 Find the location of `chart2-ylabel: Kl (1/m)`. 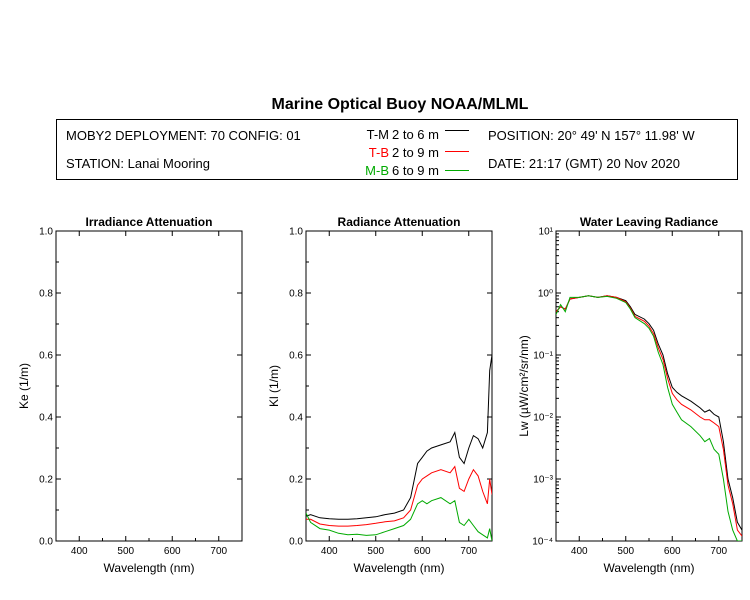

chart2-ylabel: Kl (1/m) is located at coordinates (274, 386).